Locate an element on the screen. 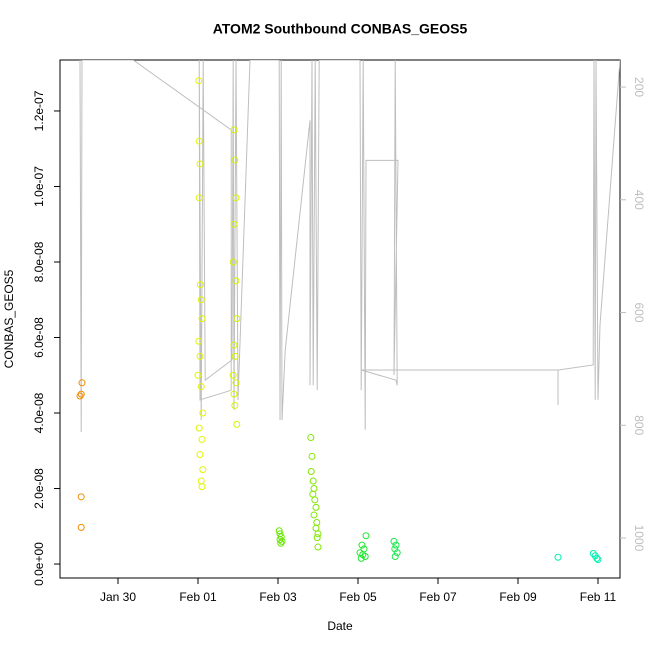  x-tick-label: Feb 11 is located at coordinates (598, 597).